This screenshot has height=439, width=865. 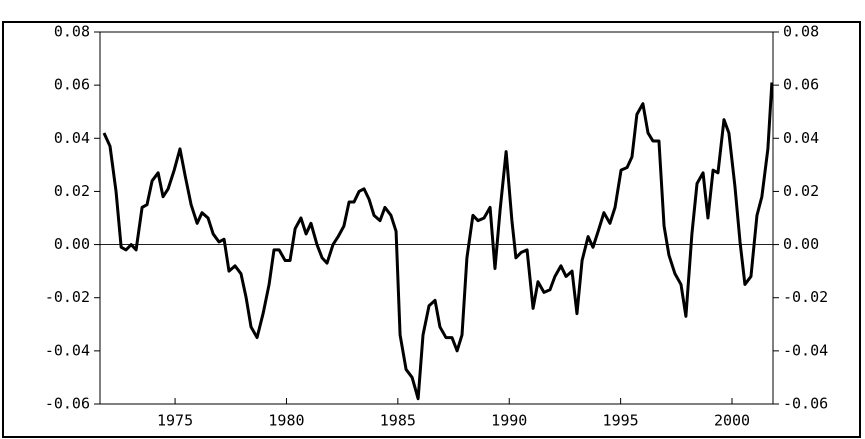 I want to click on x-tick-label: 1990, so click(x=509, y=421).